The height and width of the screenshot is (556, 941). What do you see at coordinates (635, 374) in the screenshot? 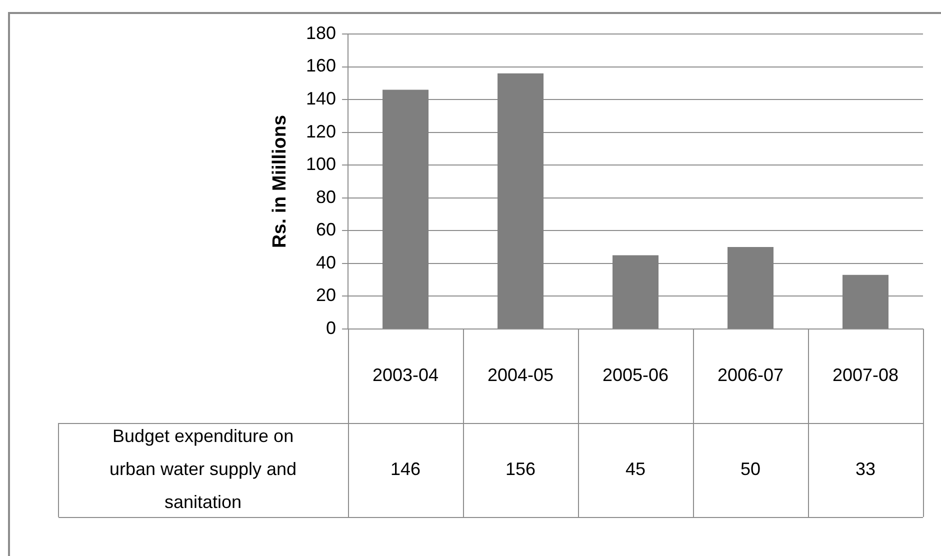
I see `x-tick-label: 2005-06` at bounding box center [635, 374].